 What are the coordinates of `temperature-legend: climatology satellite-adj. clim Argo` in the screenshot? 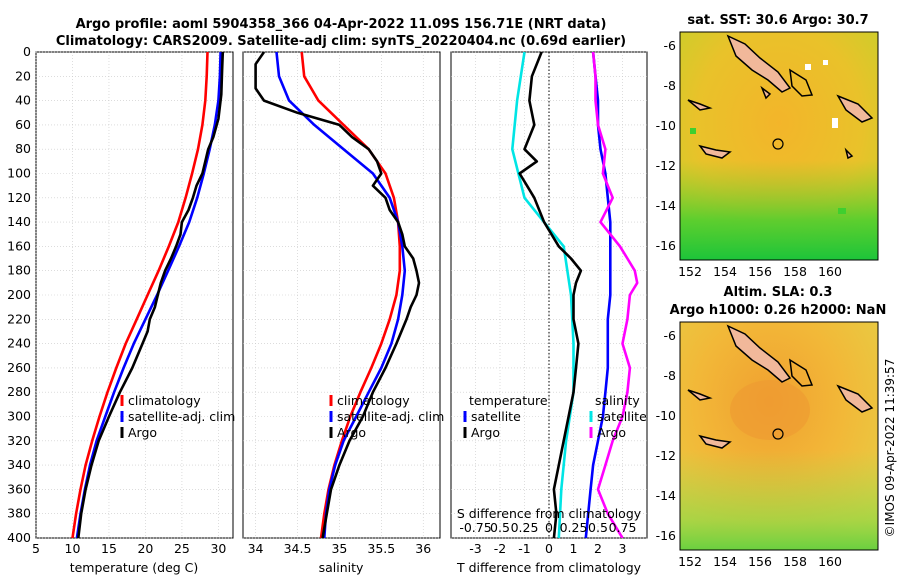 It's located at (177, 416).